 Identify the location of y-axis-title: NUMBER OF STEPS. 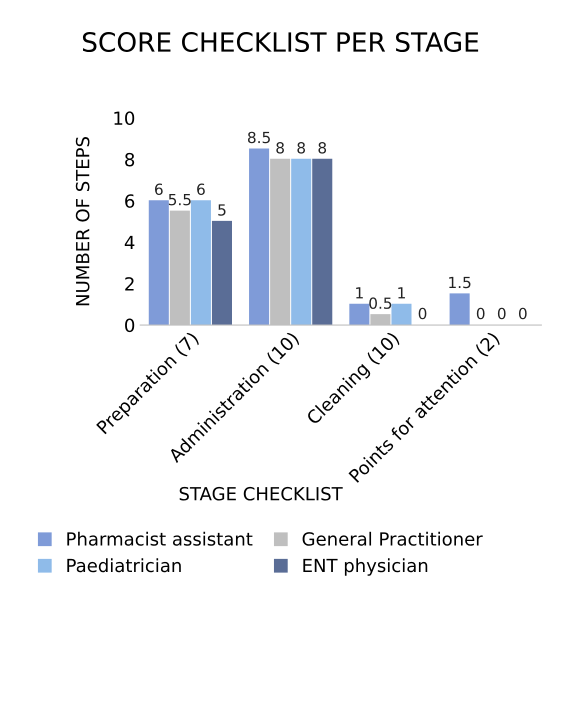
(83, 221).